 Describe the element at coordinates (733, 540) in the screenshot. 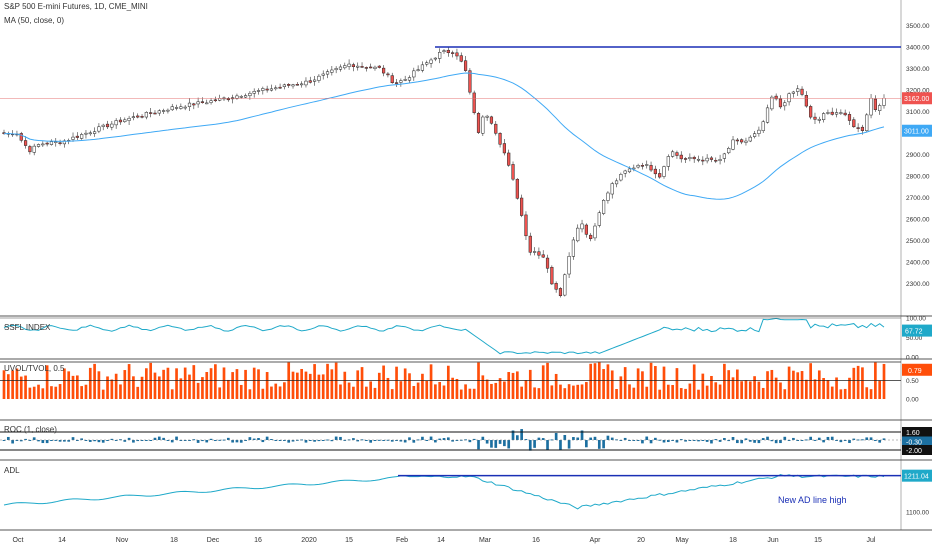

I see `x-tick-label: 18` at that location.